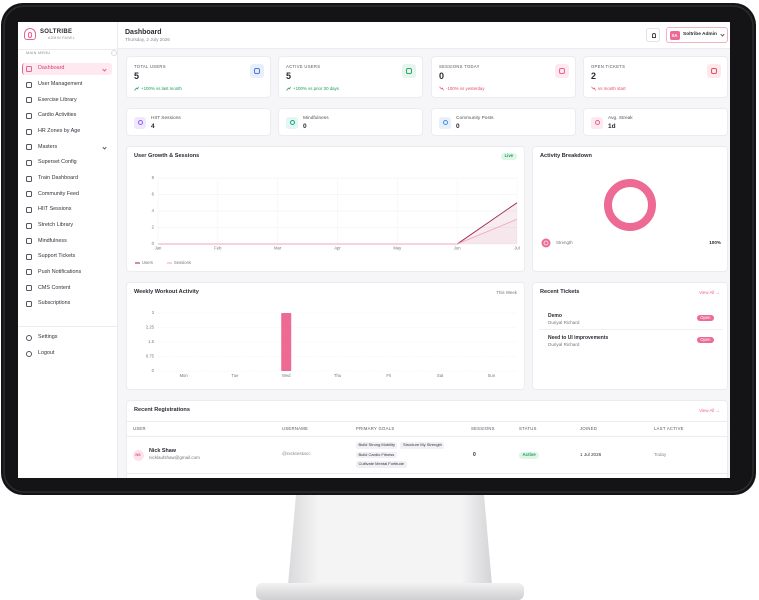 The width and height of the screenshot is (759, 600). What do you see at coordinates (660, 454) in the screenshot?
I see `last-active: Today` at bounding box center [660, 454].